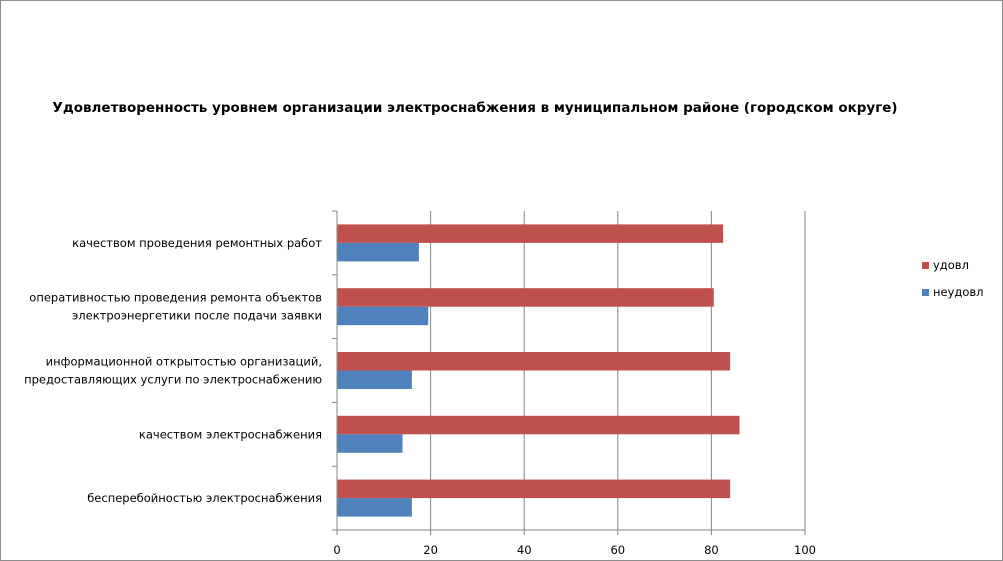 This screenshot has height=561, width=1003. What do you see at coordinates (197, 316) in the screenshot?
I see `category-label: электроэнергетики после подачи заявки` at bounding box center [197, 316].